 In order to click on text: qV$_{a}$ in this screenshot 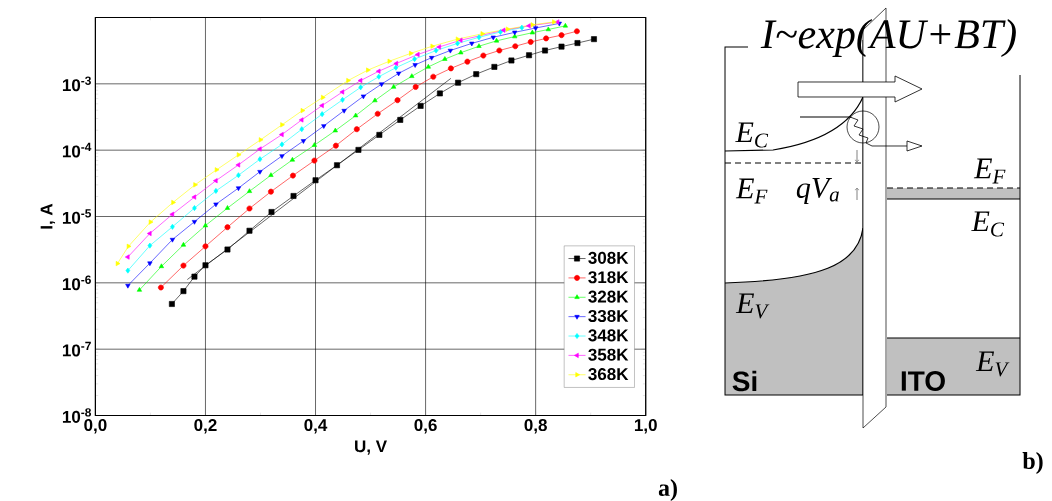, I will do `click(817, 191)`.